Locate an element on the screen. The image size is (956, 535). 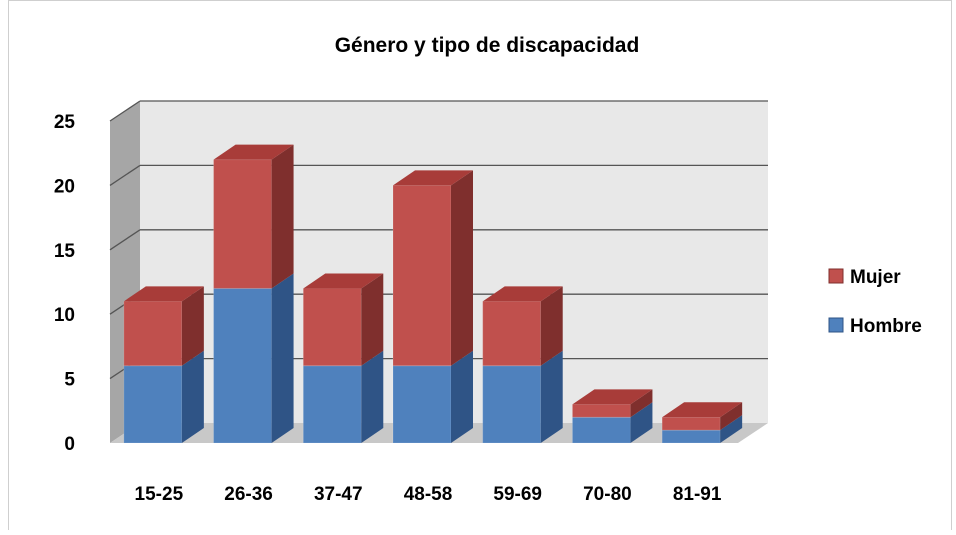
y-axis-ticks: 0 5 10 15 20 25 is located at coordinates (65, 283).